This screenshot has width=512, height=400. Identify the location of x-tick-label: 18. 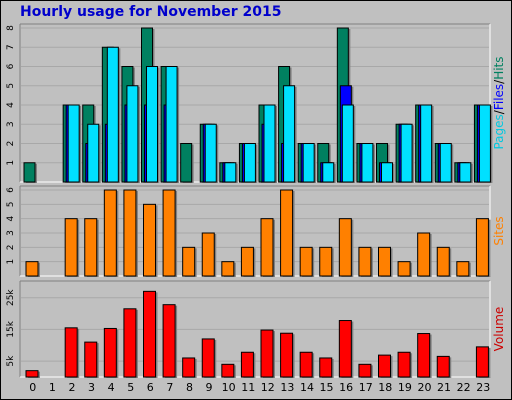
(385, 387).